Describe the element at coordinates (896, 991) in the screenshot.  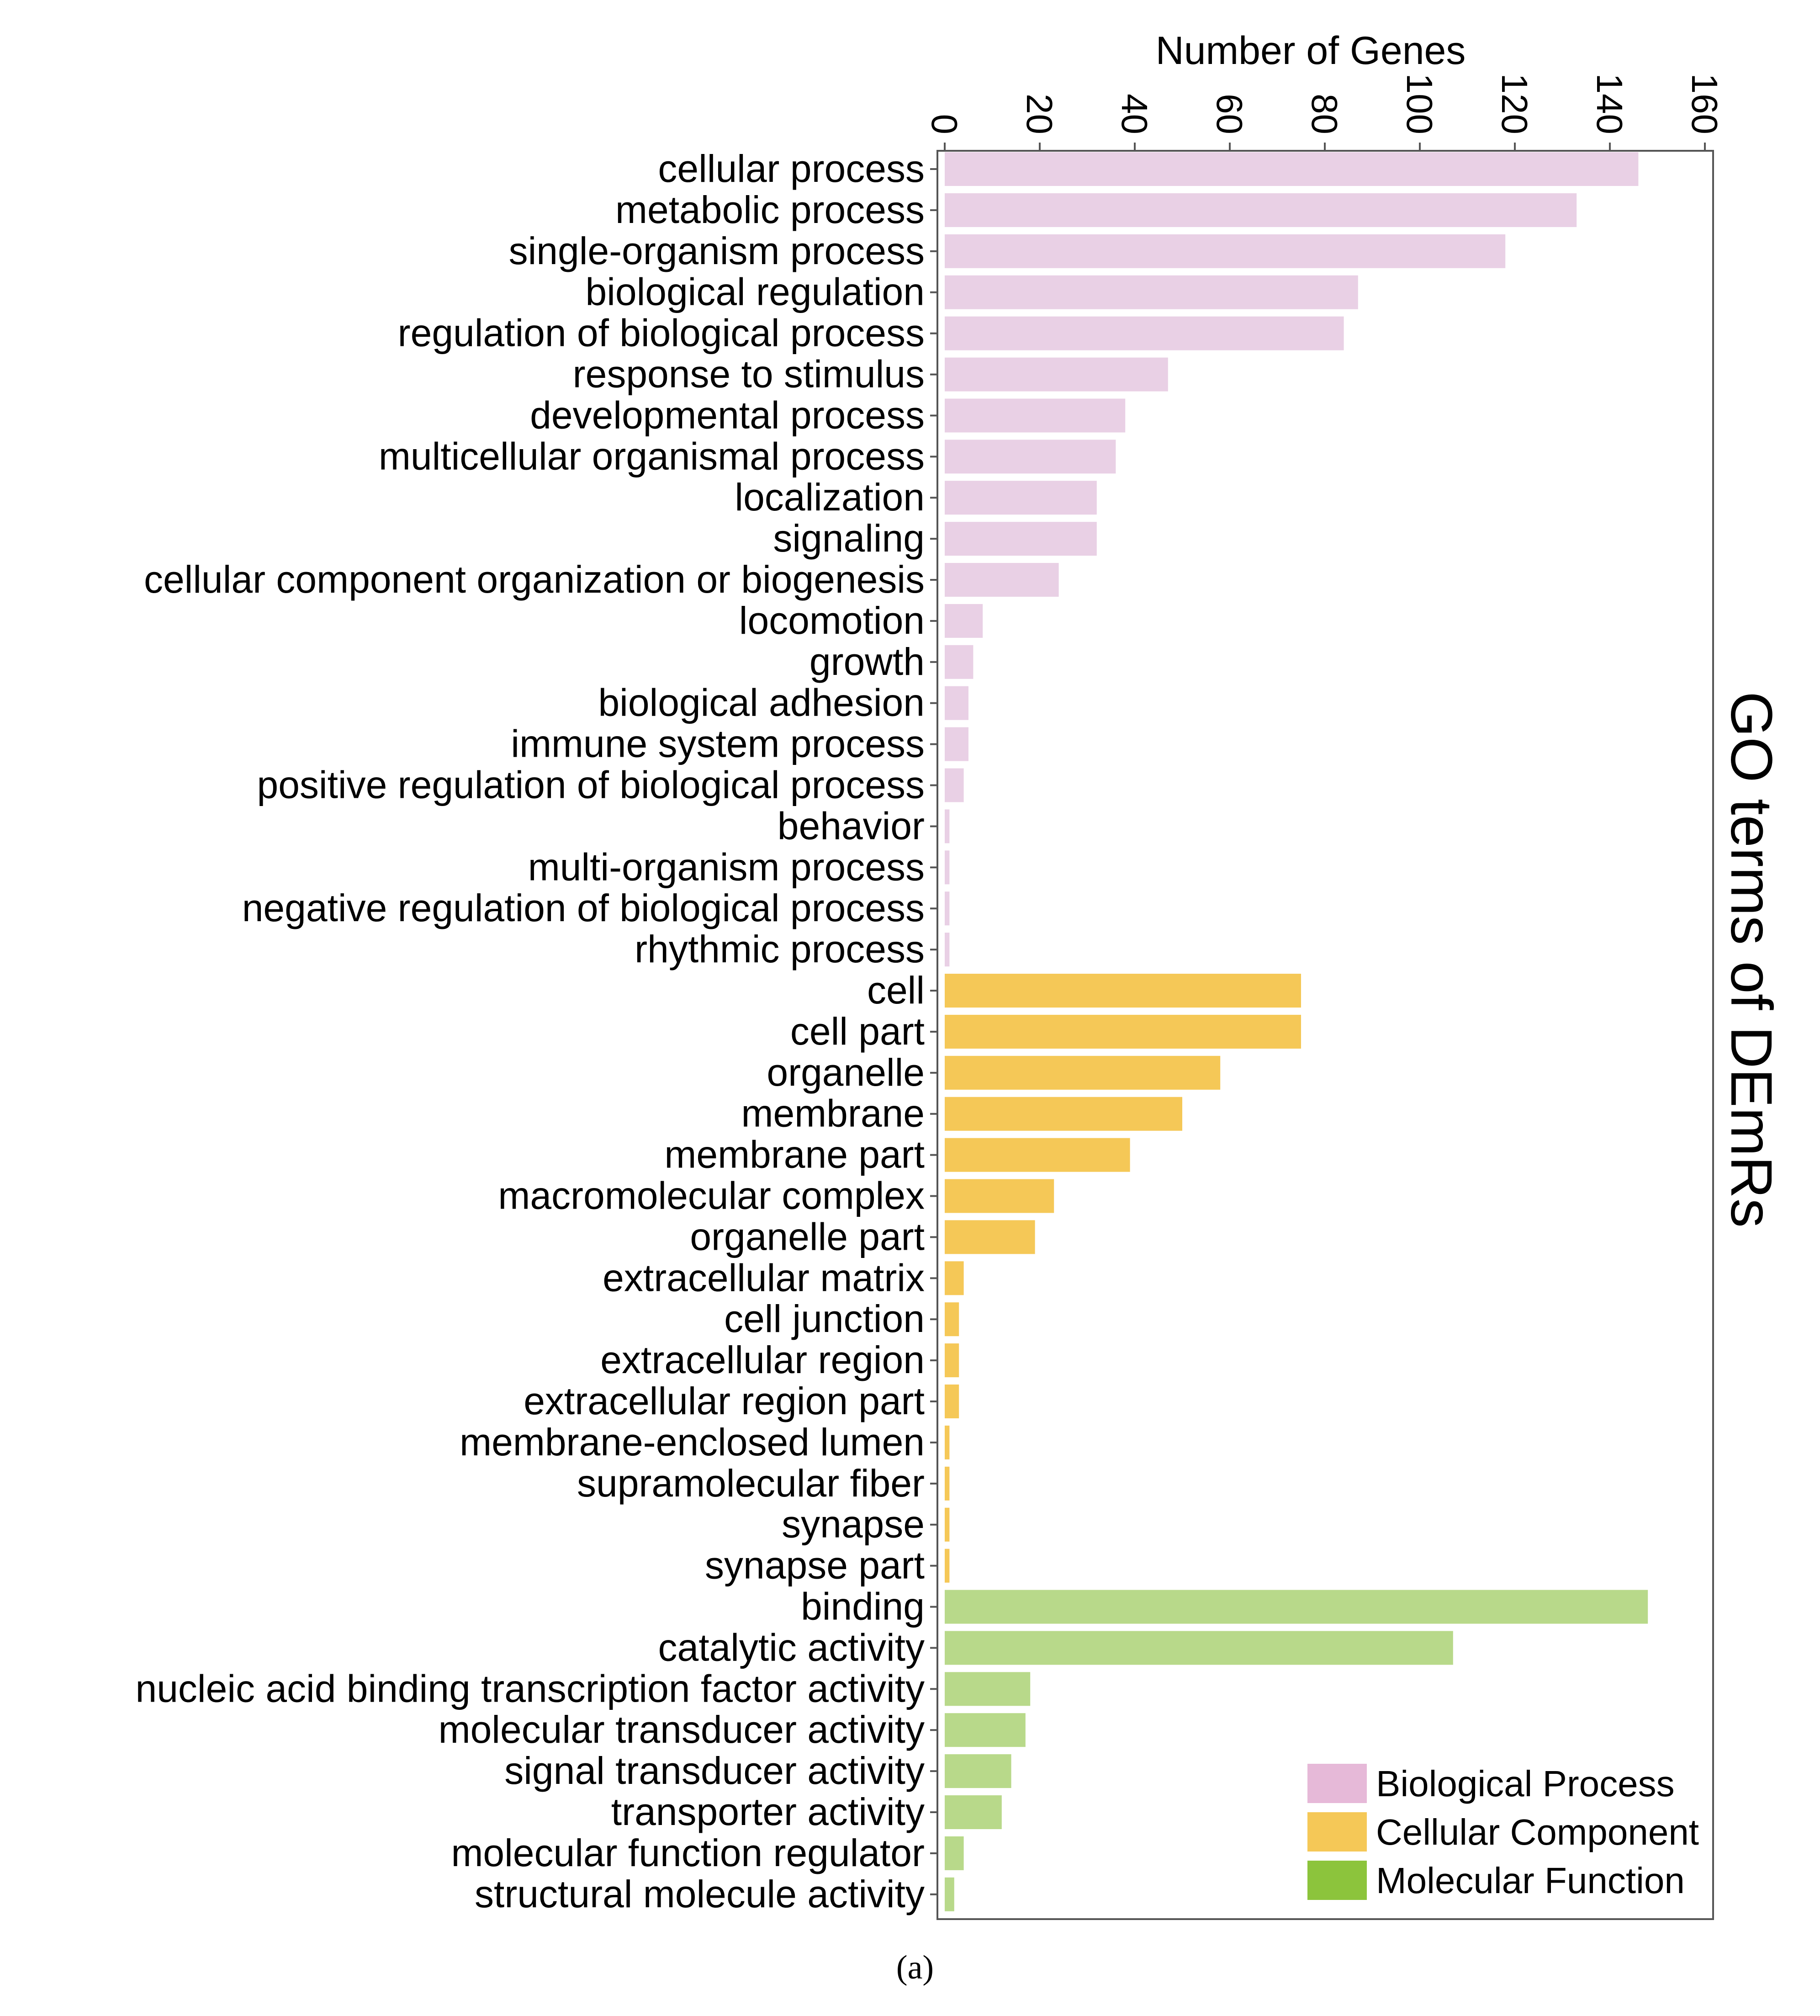
I see `category-label: cell` at that location.